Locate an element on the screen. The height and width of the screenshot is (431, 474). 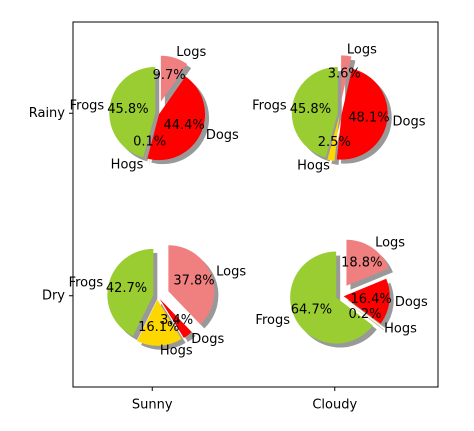
value-label: 0.2% is located at coordinates (364, 314).